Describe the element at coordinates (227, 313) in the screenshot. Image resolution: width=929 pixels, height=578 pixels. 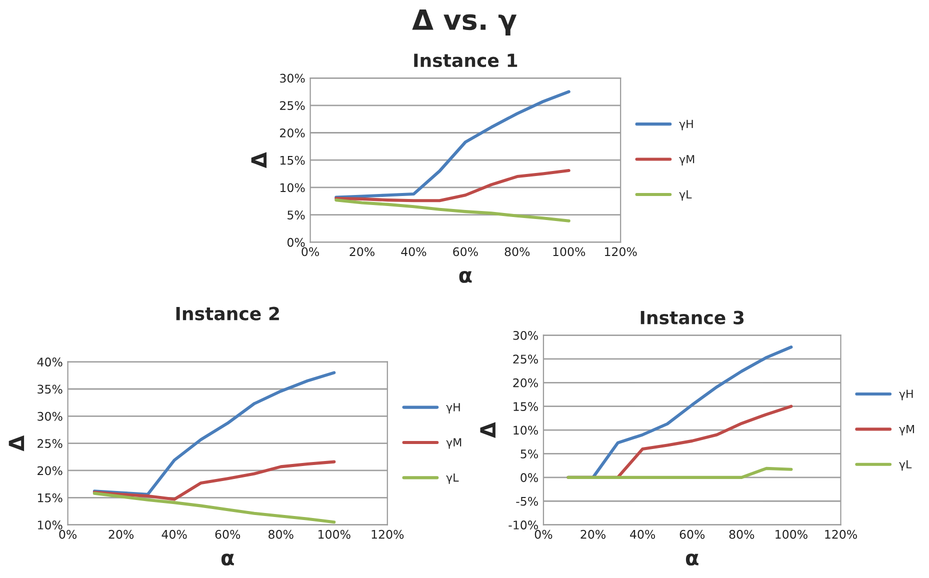
I see `chart-title: Instance 2` at that location.